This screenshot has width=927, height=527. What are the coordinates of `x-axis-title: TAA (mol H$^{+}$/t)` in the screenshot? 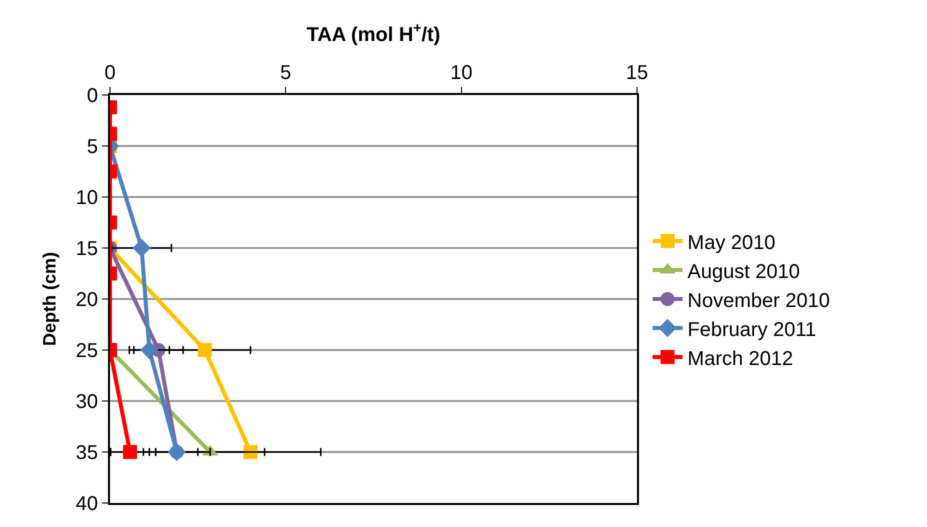 It's located at (373, 33).